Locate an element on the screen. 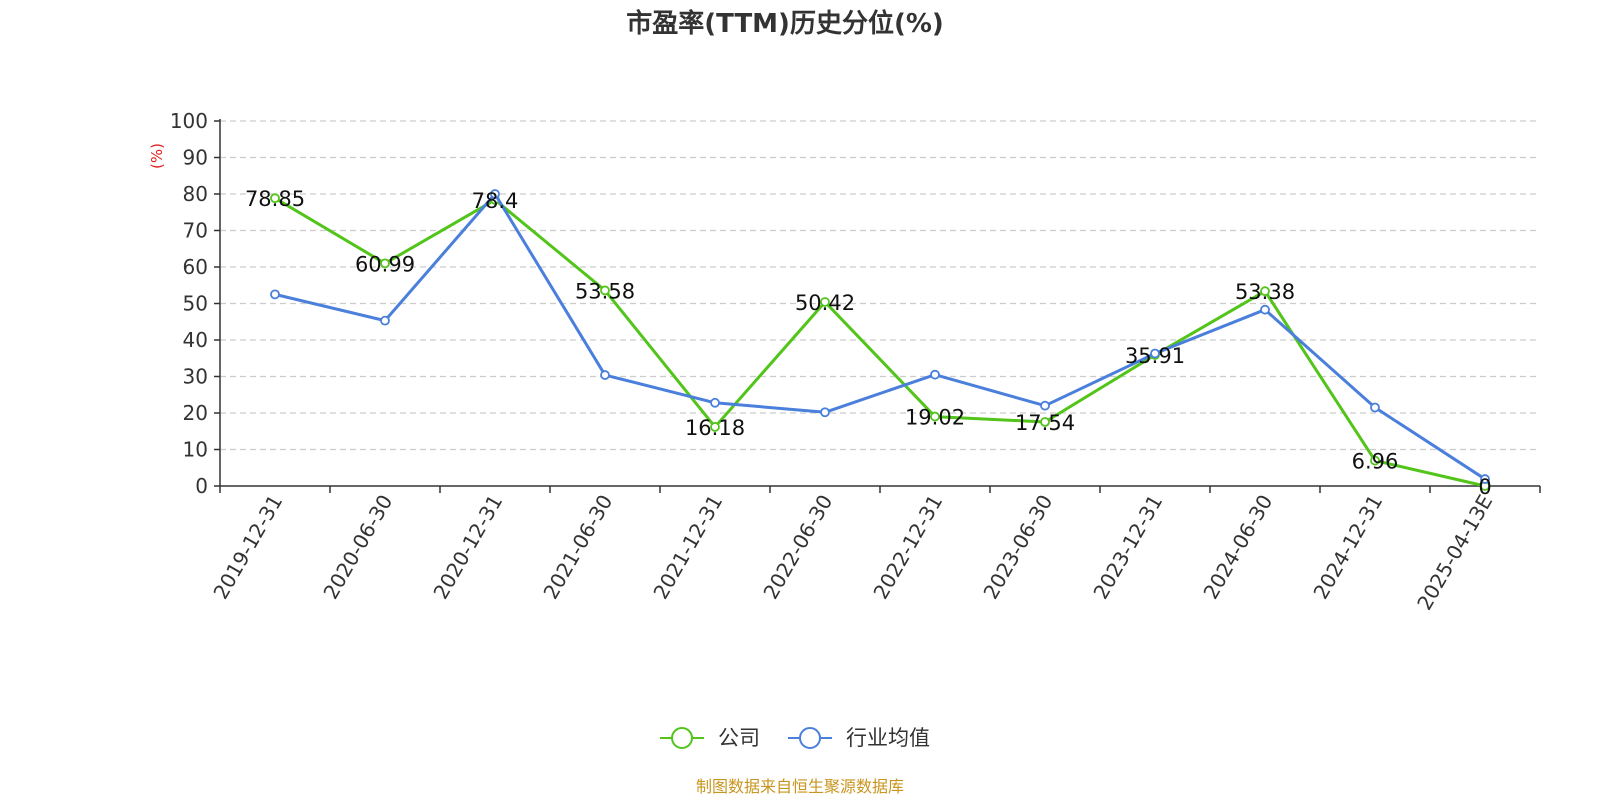 This screenshot has height=800, width=1600. data-label: 17.54 is located at coordinates (1045, 423).